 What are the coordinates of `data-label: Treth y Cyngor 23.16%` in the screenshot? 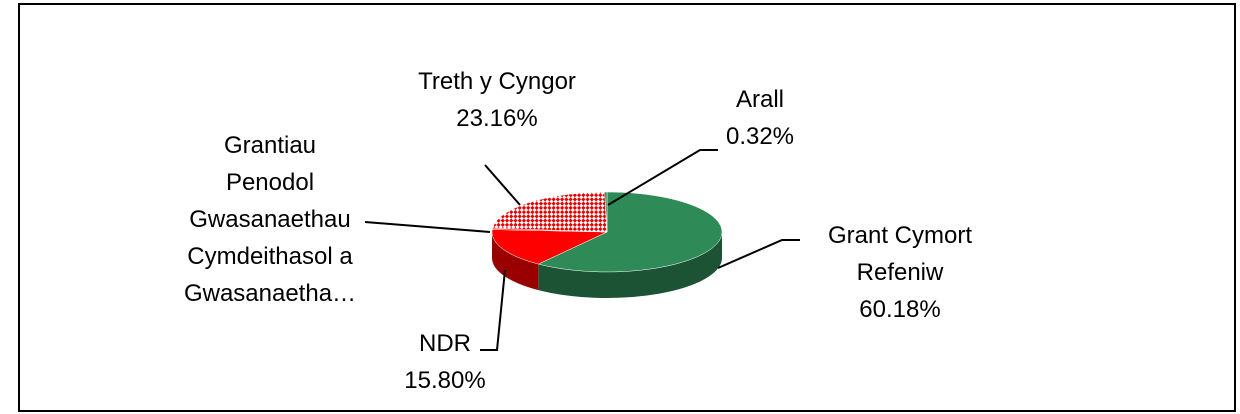 It's located at (497, 100).